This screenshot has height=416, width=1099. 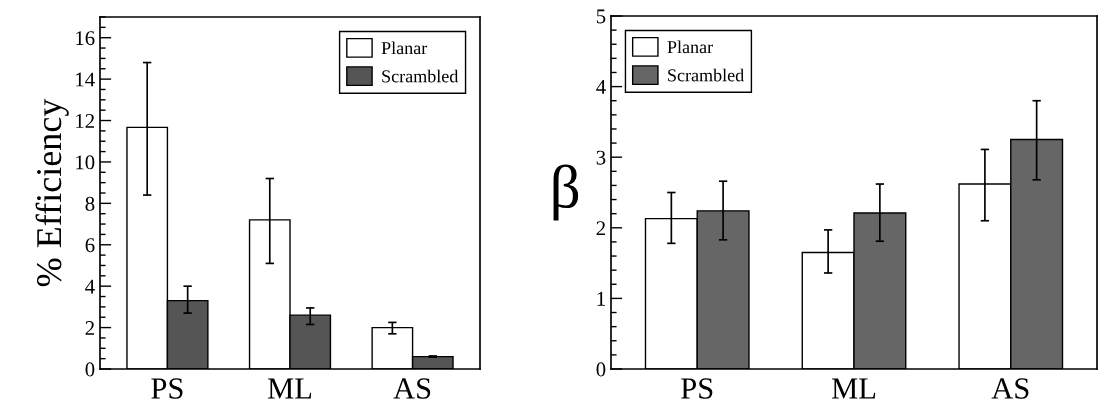 I want to click on y-axis-title: % Efficiency, so click(x=52, y=192).